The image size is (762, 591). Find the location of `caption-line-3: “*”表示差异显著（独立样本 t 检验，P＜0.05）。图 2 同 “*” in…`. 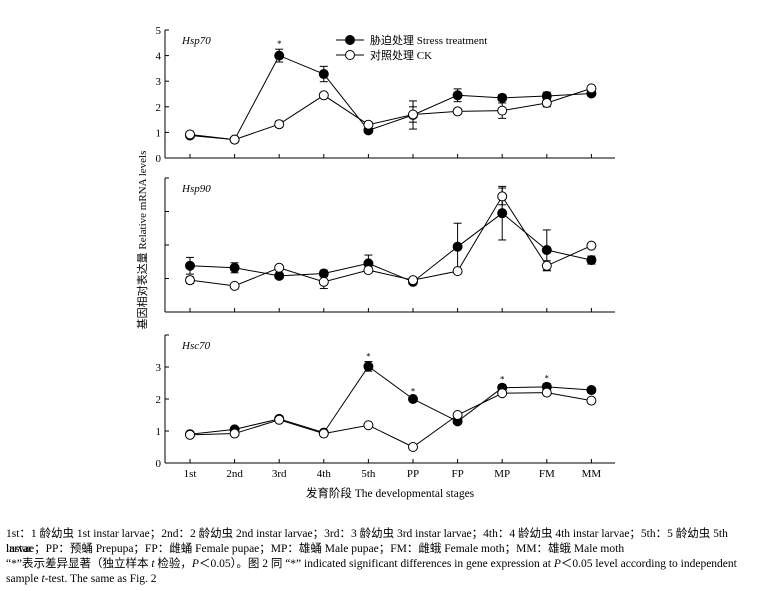

caption-line-3: “*”表示差异显著（独立样本 t 检验，P＜0.05）。图 2 同 “*” in… is located at coordinates (371, 564).